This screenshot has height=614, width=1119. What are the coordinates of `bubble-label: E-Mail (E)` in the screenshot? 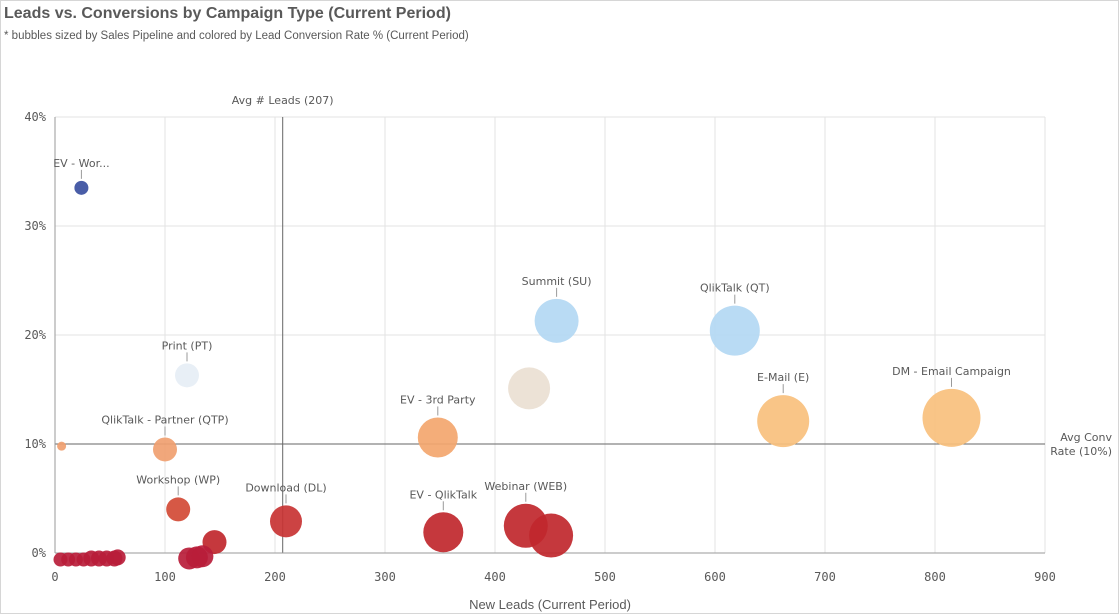 It's located at (783, 377).